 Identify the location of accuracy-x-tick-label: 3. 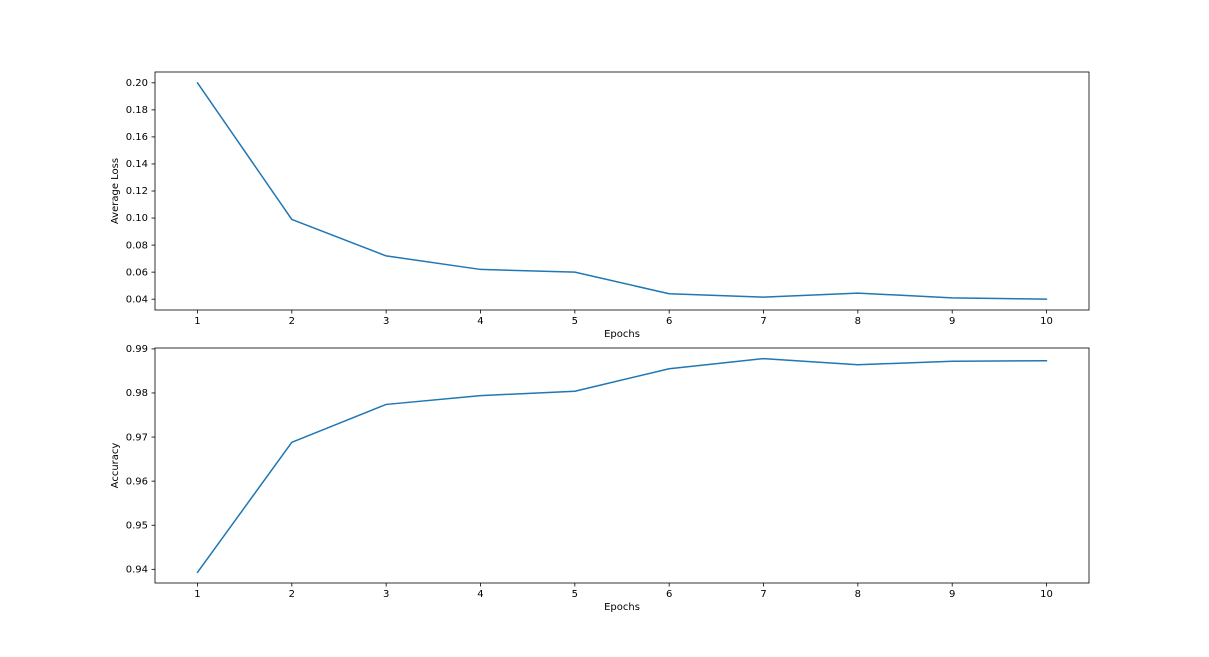
(386, 594).